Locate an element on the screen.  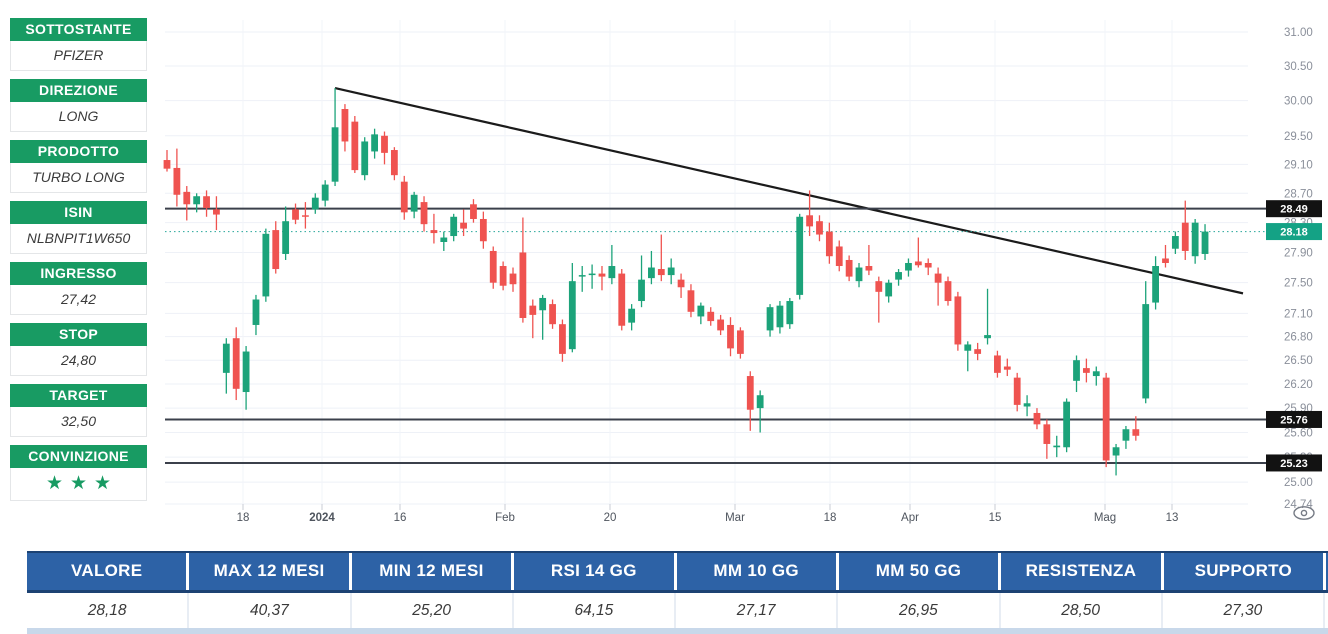
info-group-target: TARGET 32,50 is located at coordinates (78, 410).